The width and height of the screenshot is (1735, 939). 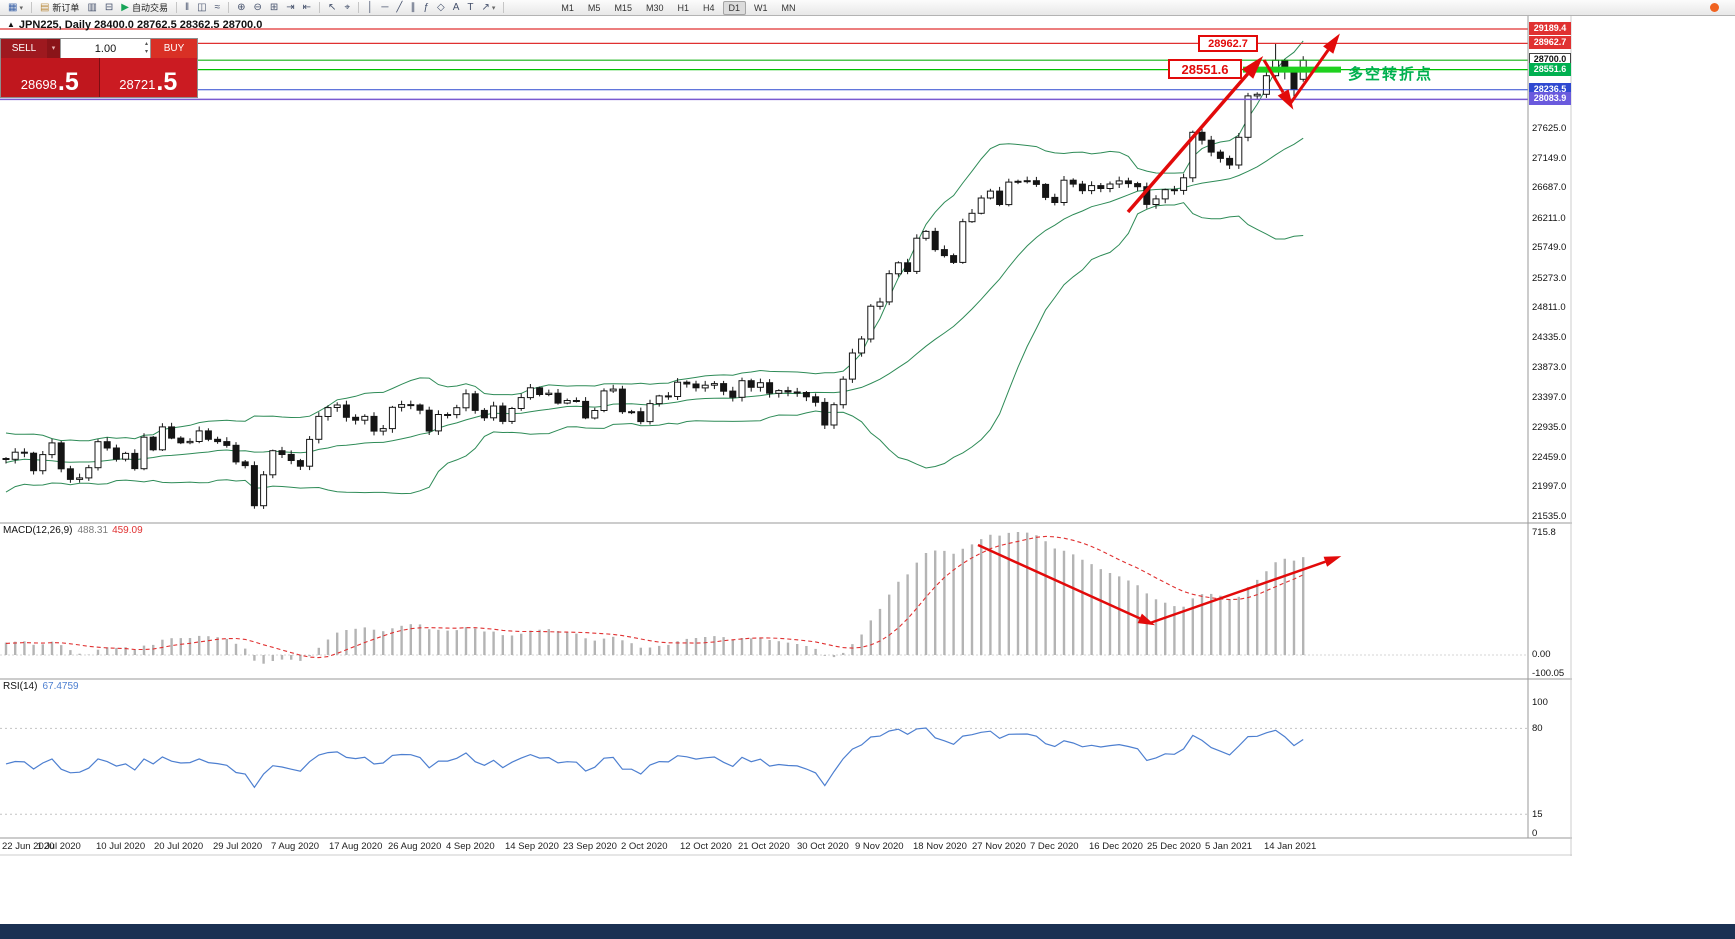 What do you see at coordinates (1549, 337) in the screenshot?
I see `price-tick-label: 24335.0` at bounding box center [1549, 337].